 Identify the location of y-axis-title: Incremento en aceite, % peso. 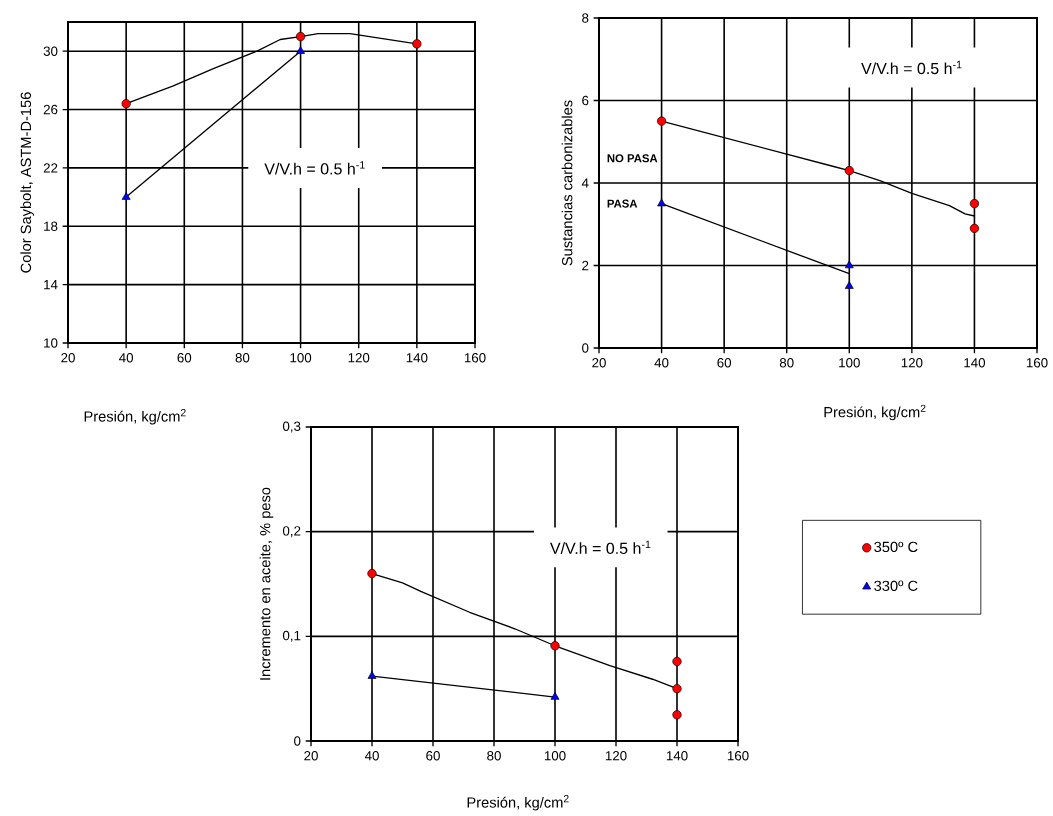
(266, 583).